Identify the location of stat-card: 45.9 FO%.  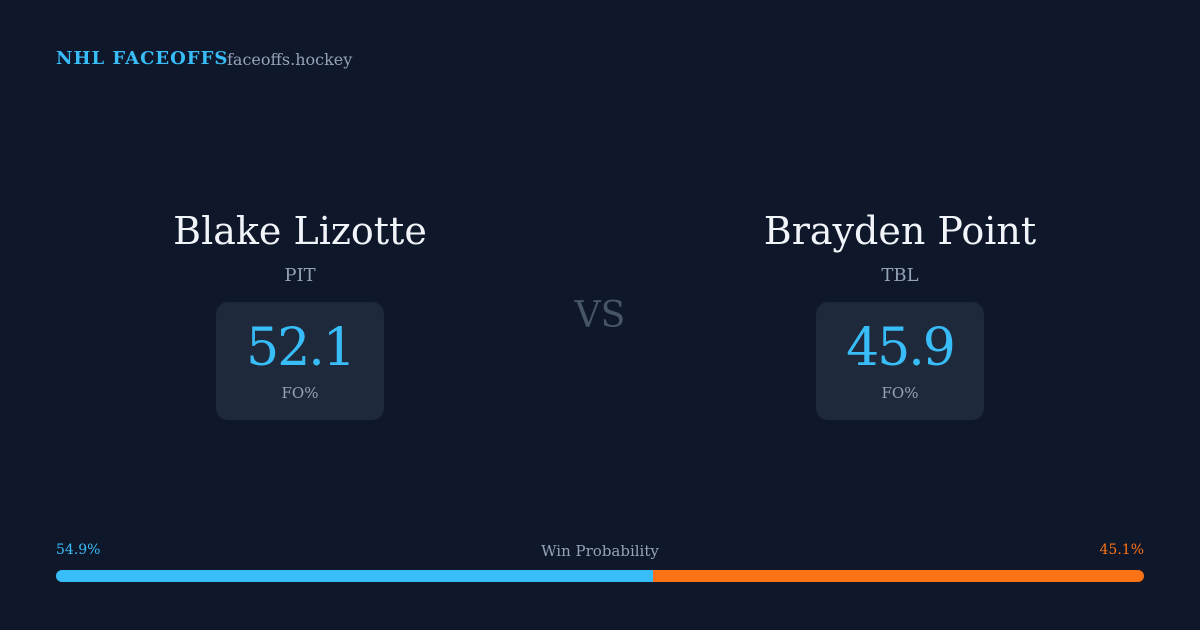
(900, 361).